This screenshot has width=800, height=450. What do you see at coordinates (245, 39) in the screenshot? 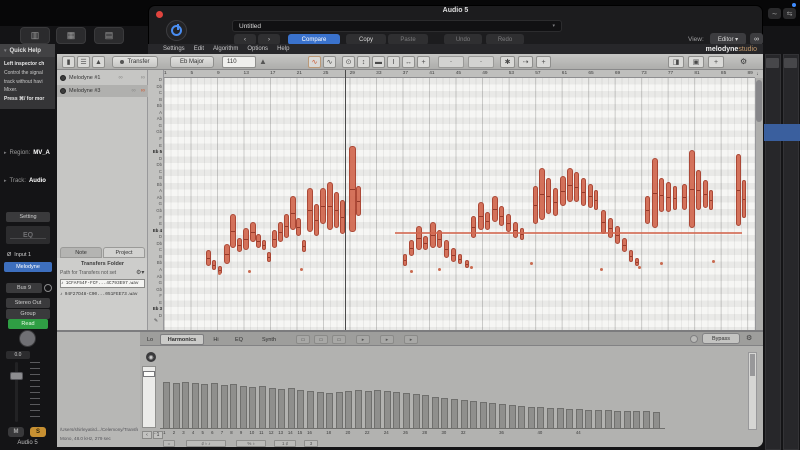
I see `back-button: ‹` at bounding box center [245, 39].